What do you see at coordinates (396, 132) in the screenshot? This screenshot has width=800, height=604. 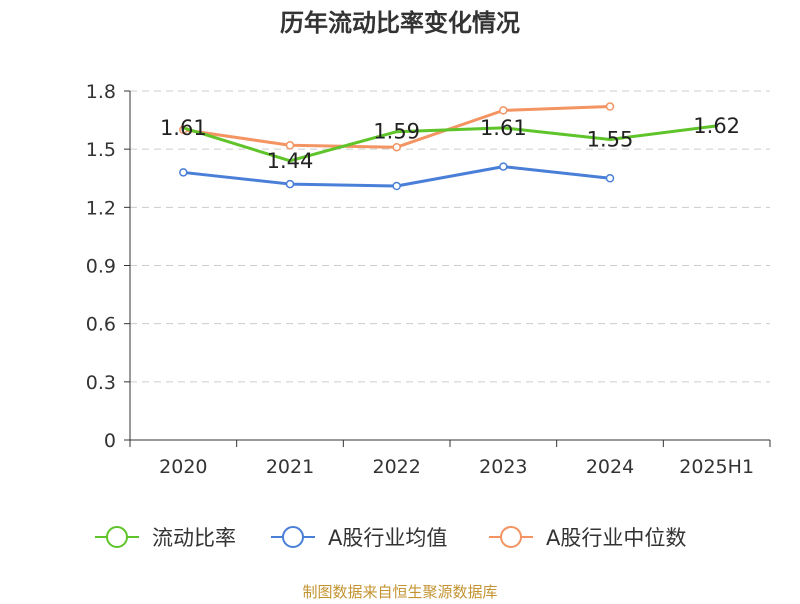 I see `data-label: 1.59` at bounding box center [396, 132].